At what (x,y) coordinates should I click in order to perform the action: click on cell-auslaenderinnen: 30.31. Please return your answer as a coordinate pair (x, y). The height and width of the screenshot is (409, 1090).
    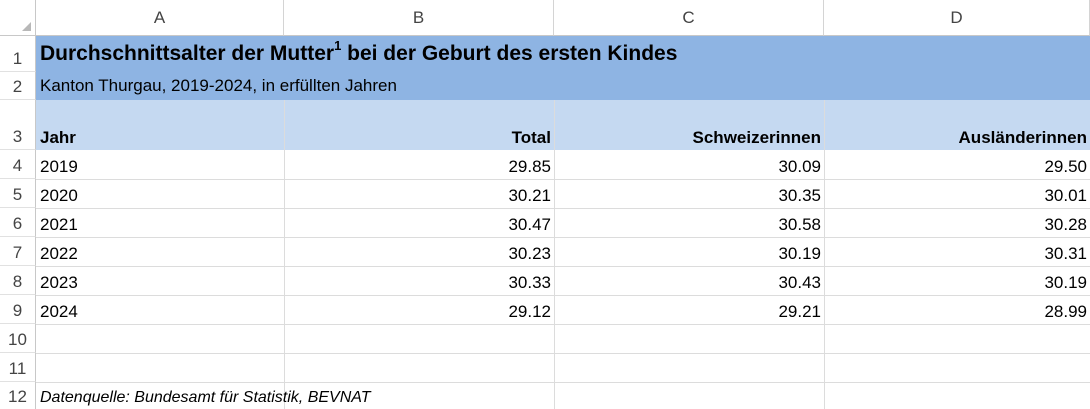
    Looking at the image, I should click on (1065, 253).